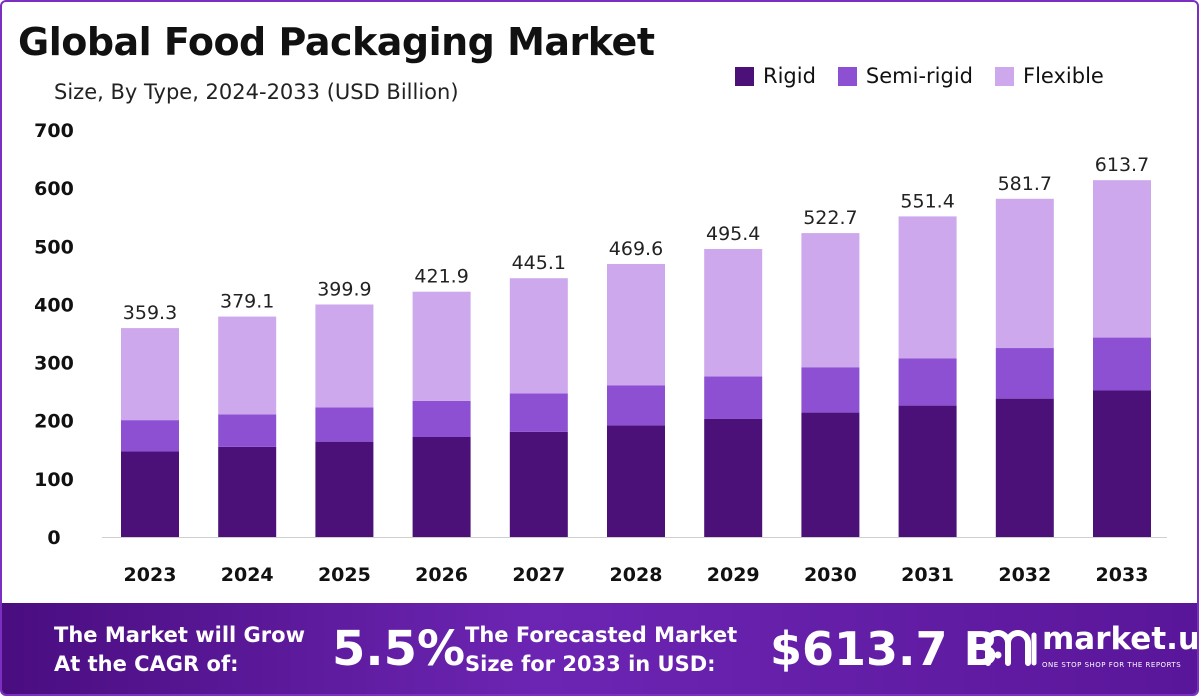  Describe the element at coordinates (1122, 575) in the screenshot. I see `x-tick-label: 2033` at that location.